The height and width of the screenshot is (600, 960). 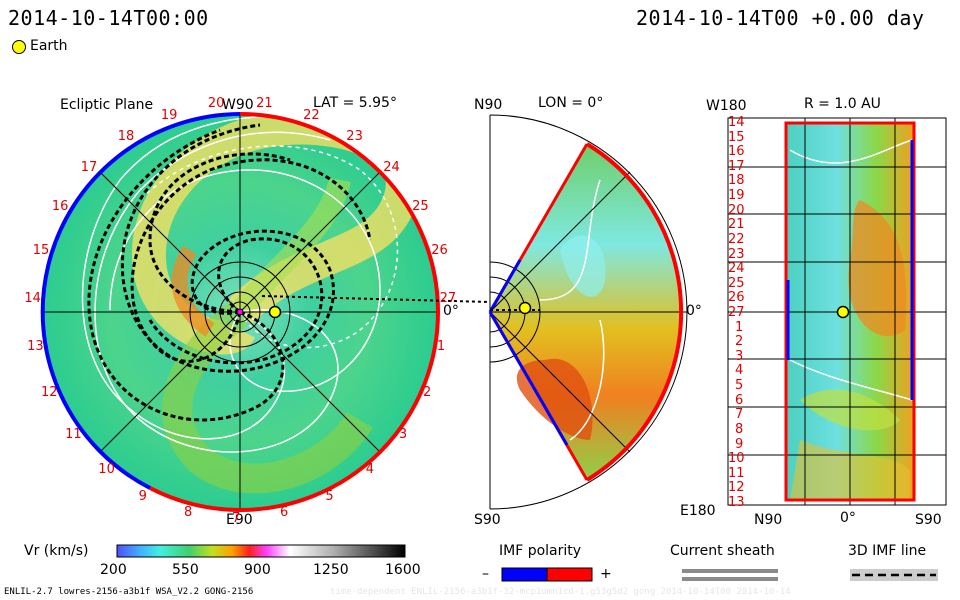 What do you see at coordinates (185, 570) in the screenshot?
I see `colorbar-tick-550: 550` at bounding box center [185, 570].